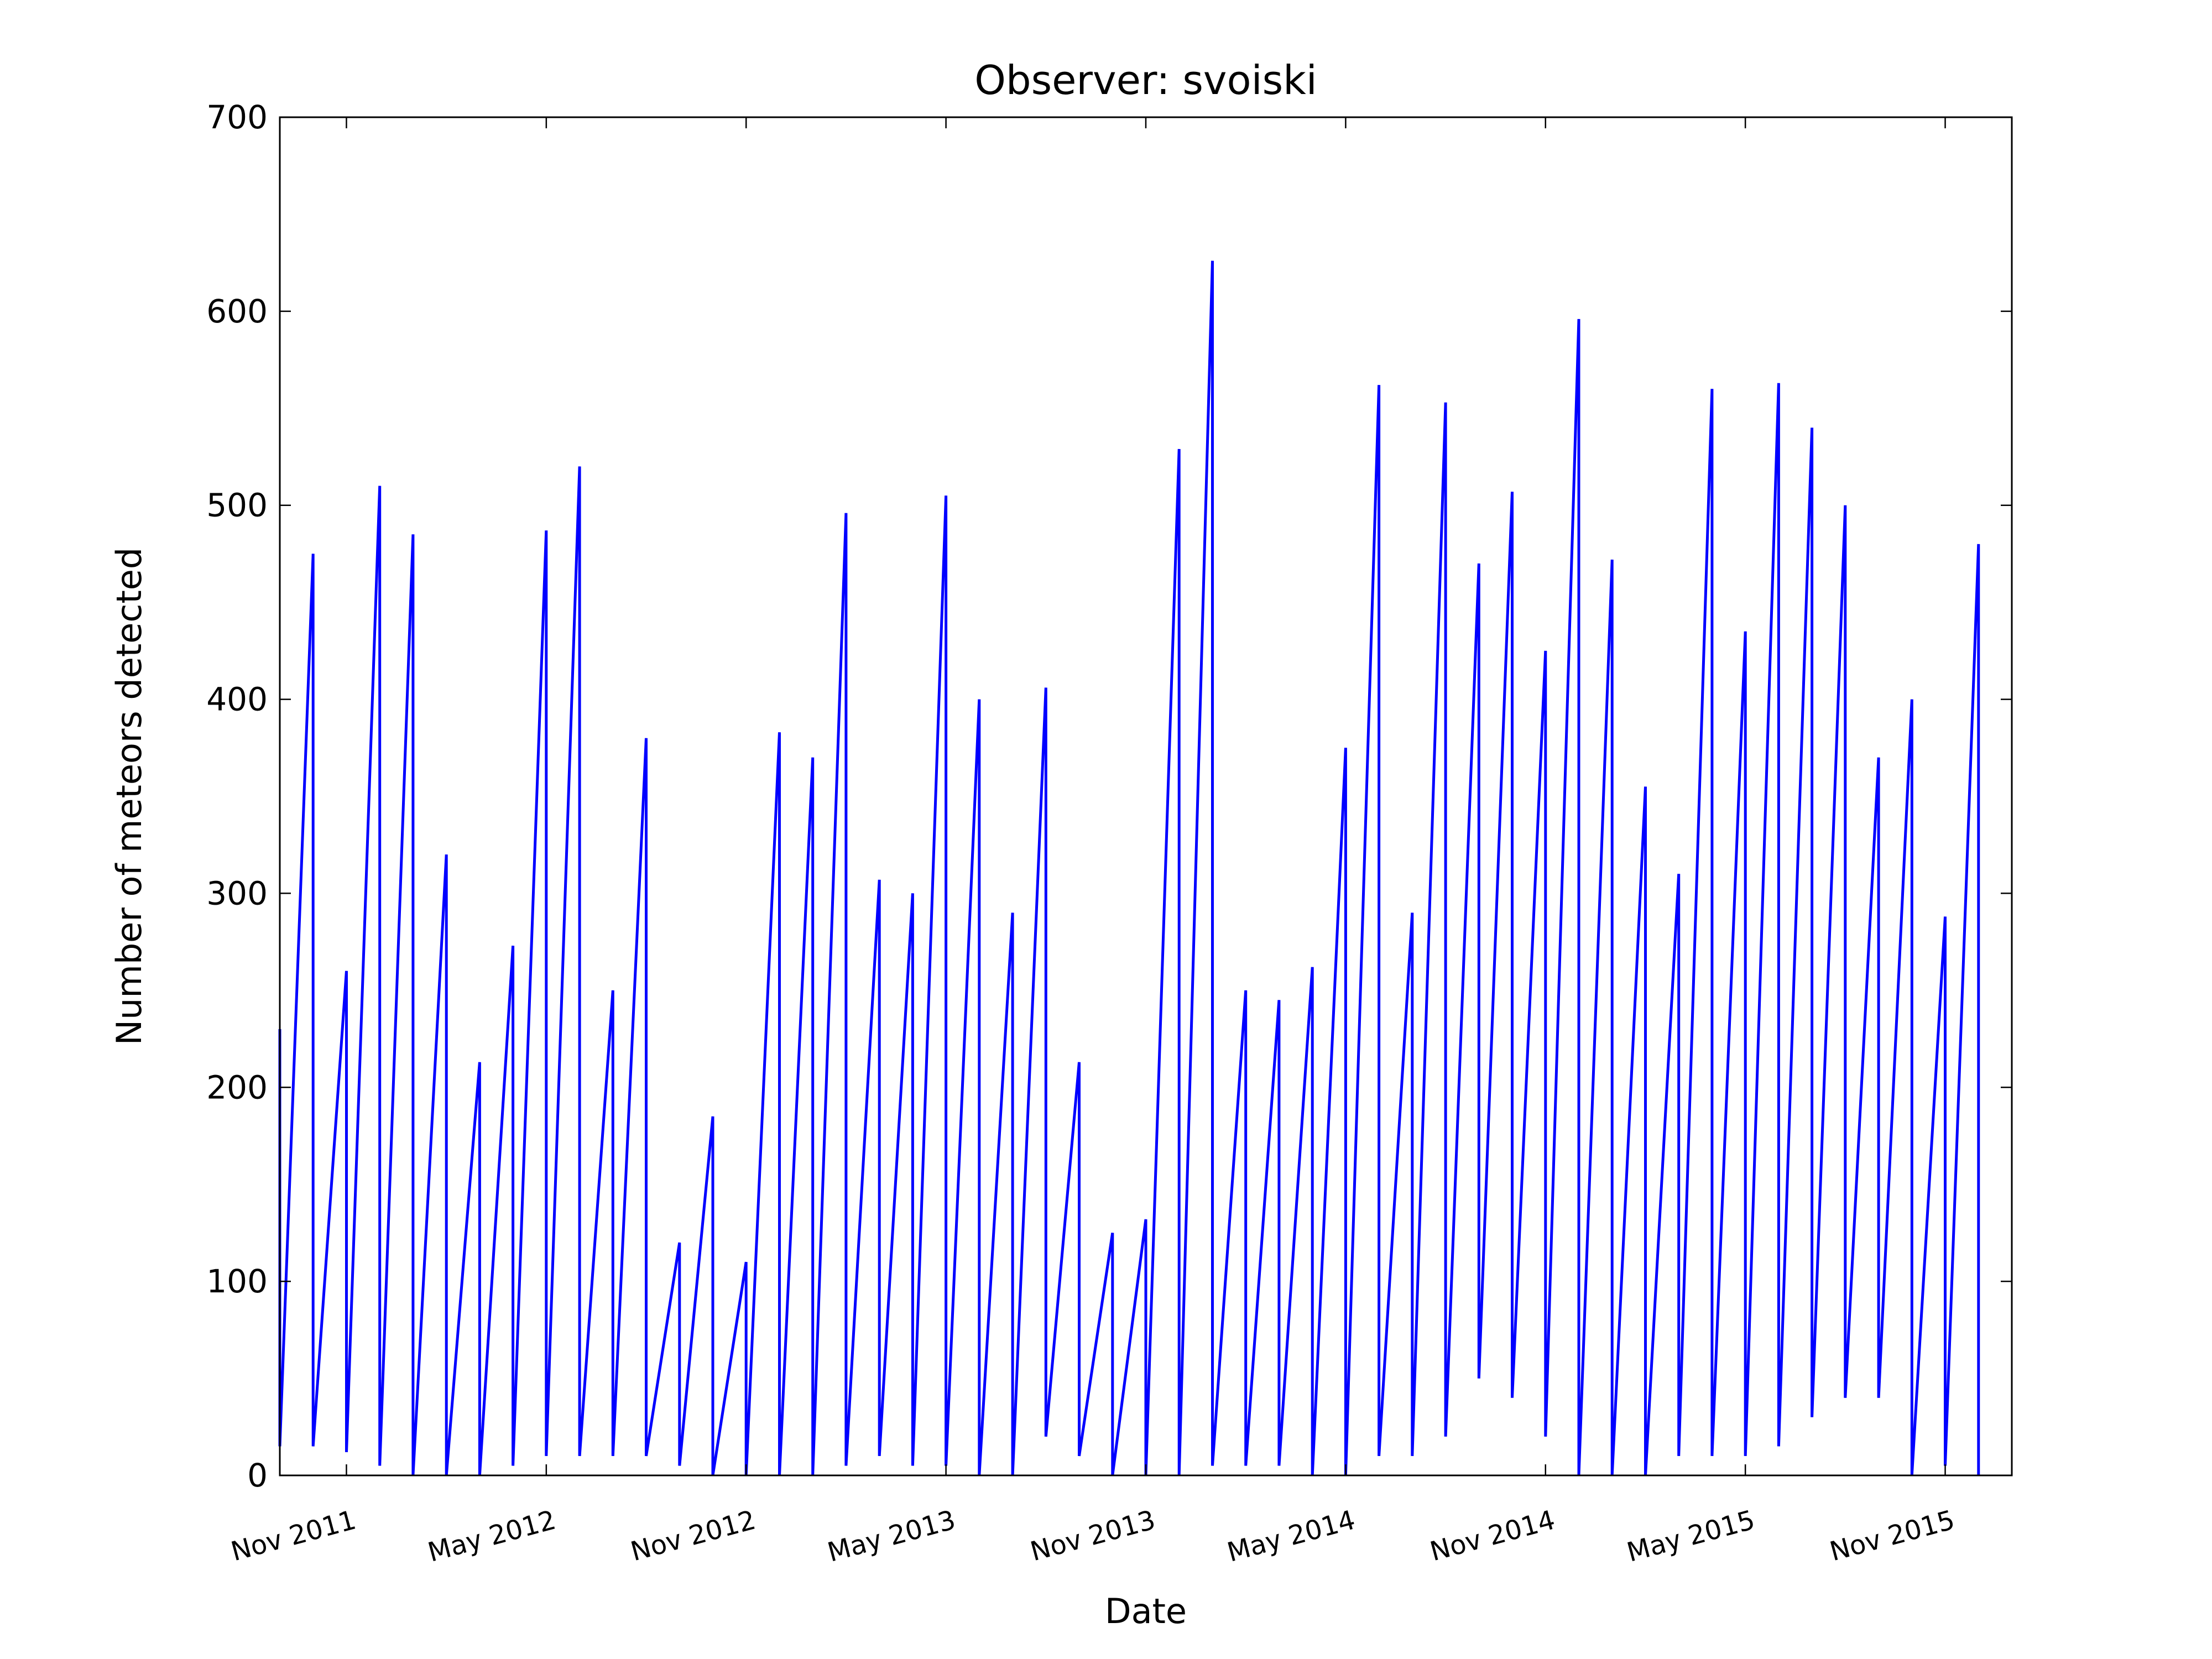 The width and height of the screenshot is (2212, 1659). What do you see at coordinates (258, 1476) in the screenshot?
I see `y-tick-label: 0` at bounding box center [258, 1476].